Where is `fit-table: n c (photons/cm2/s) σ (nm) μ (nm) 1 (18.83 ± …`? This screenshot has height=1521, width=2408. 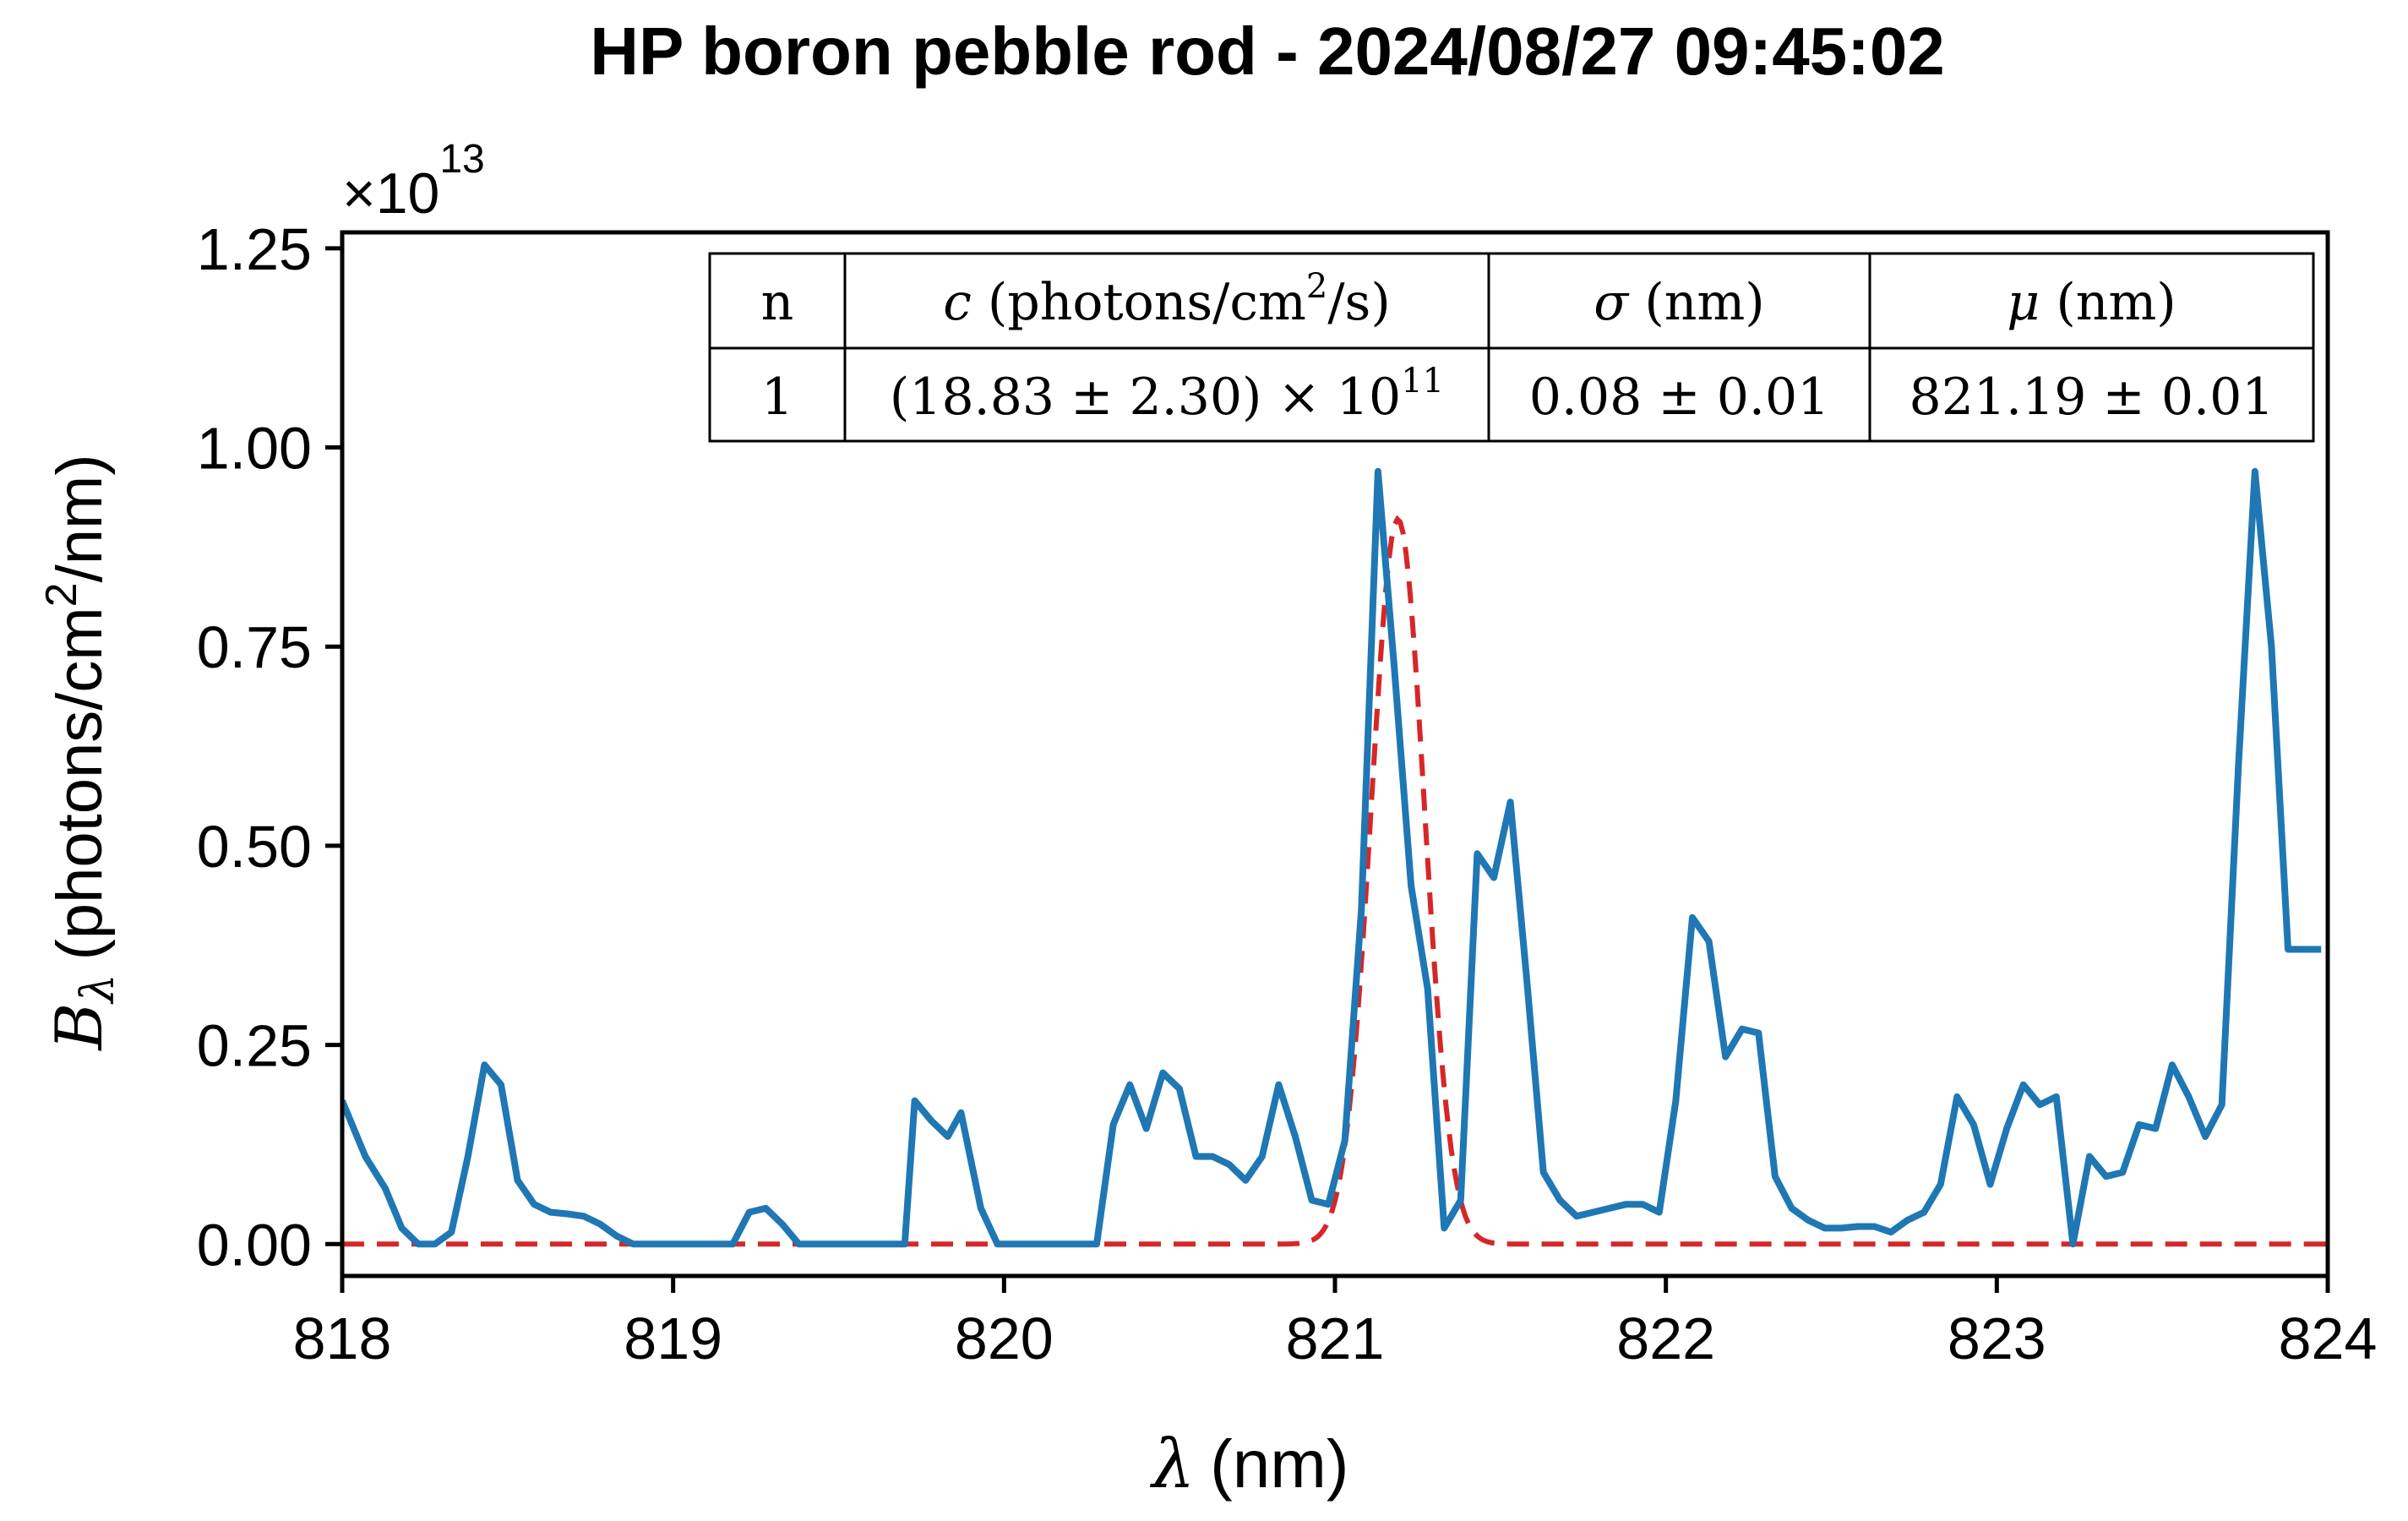
fit-table: n c (photons/cm2/s) σ (nm) μ (nm) 1 (18.83 ± … is located at coordinates (1511, 347).